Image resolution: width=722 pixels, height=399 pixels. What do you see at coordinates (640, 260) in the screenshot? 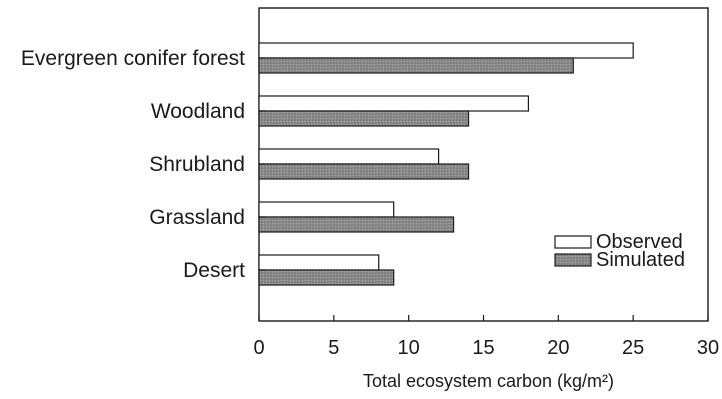
I see `legend-label-simulated: Simulated` at bounding box center [640, 260].